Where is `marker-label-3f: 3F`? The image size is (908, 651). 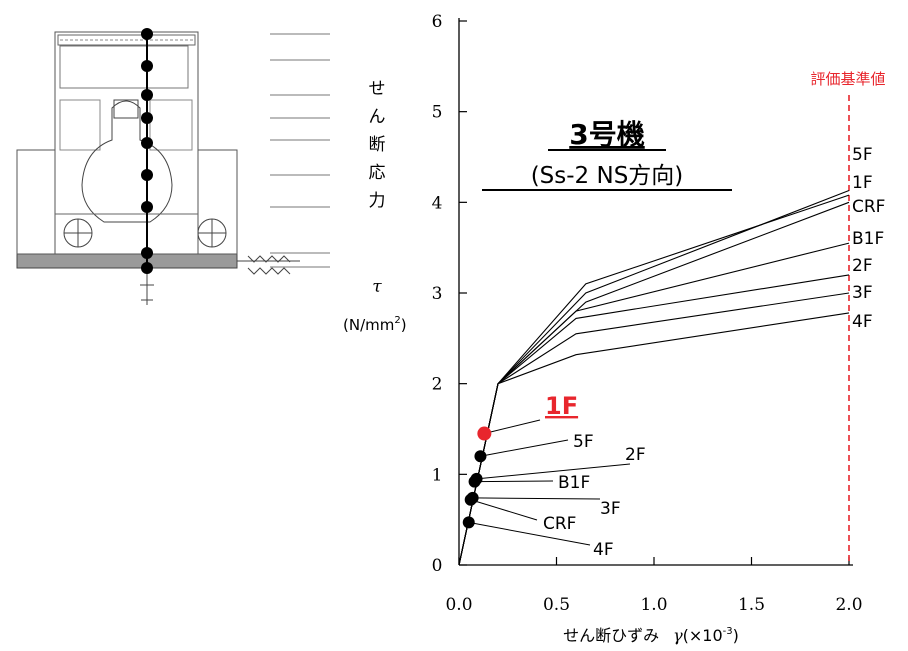
marker-label-3f: 3F is located at coordinates (610, 509).